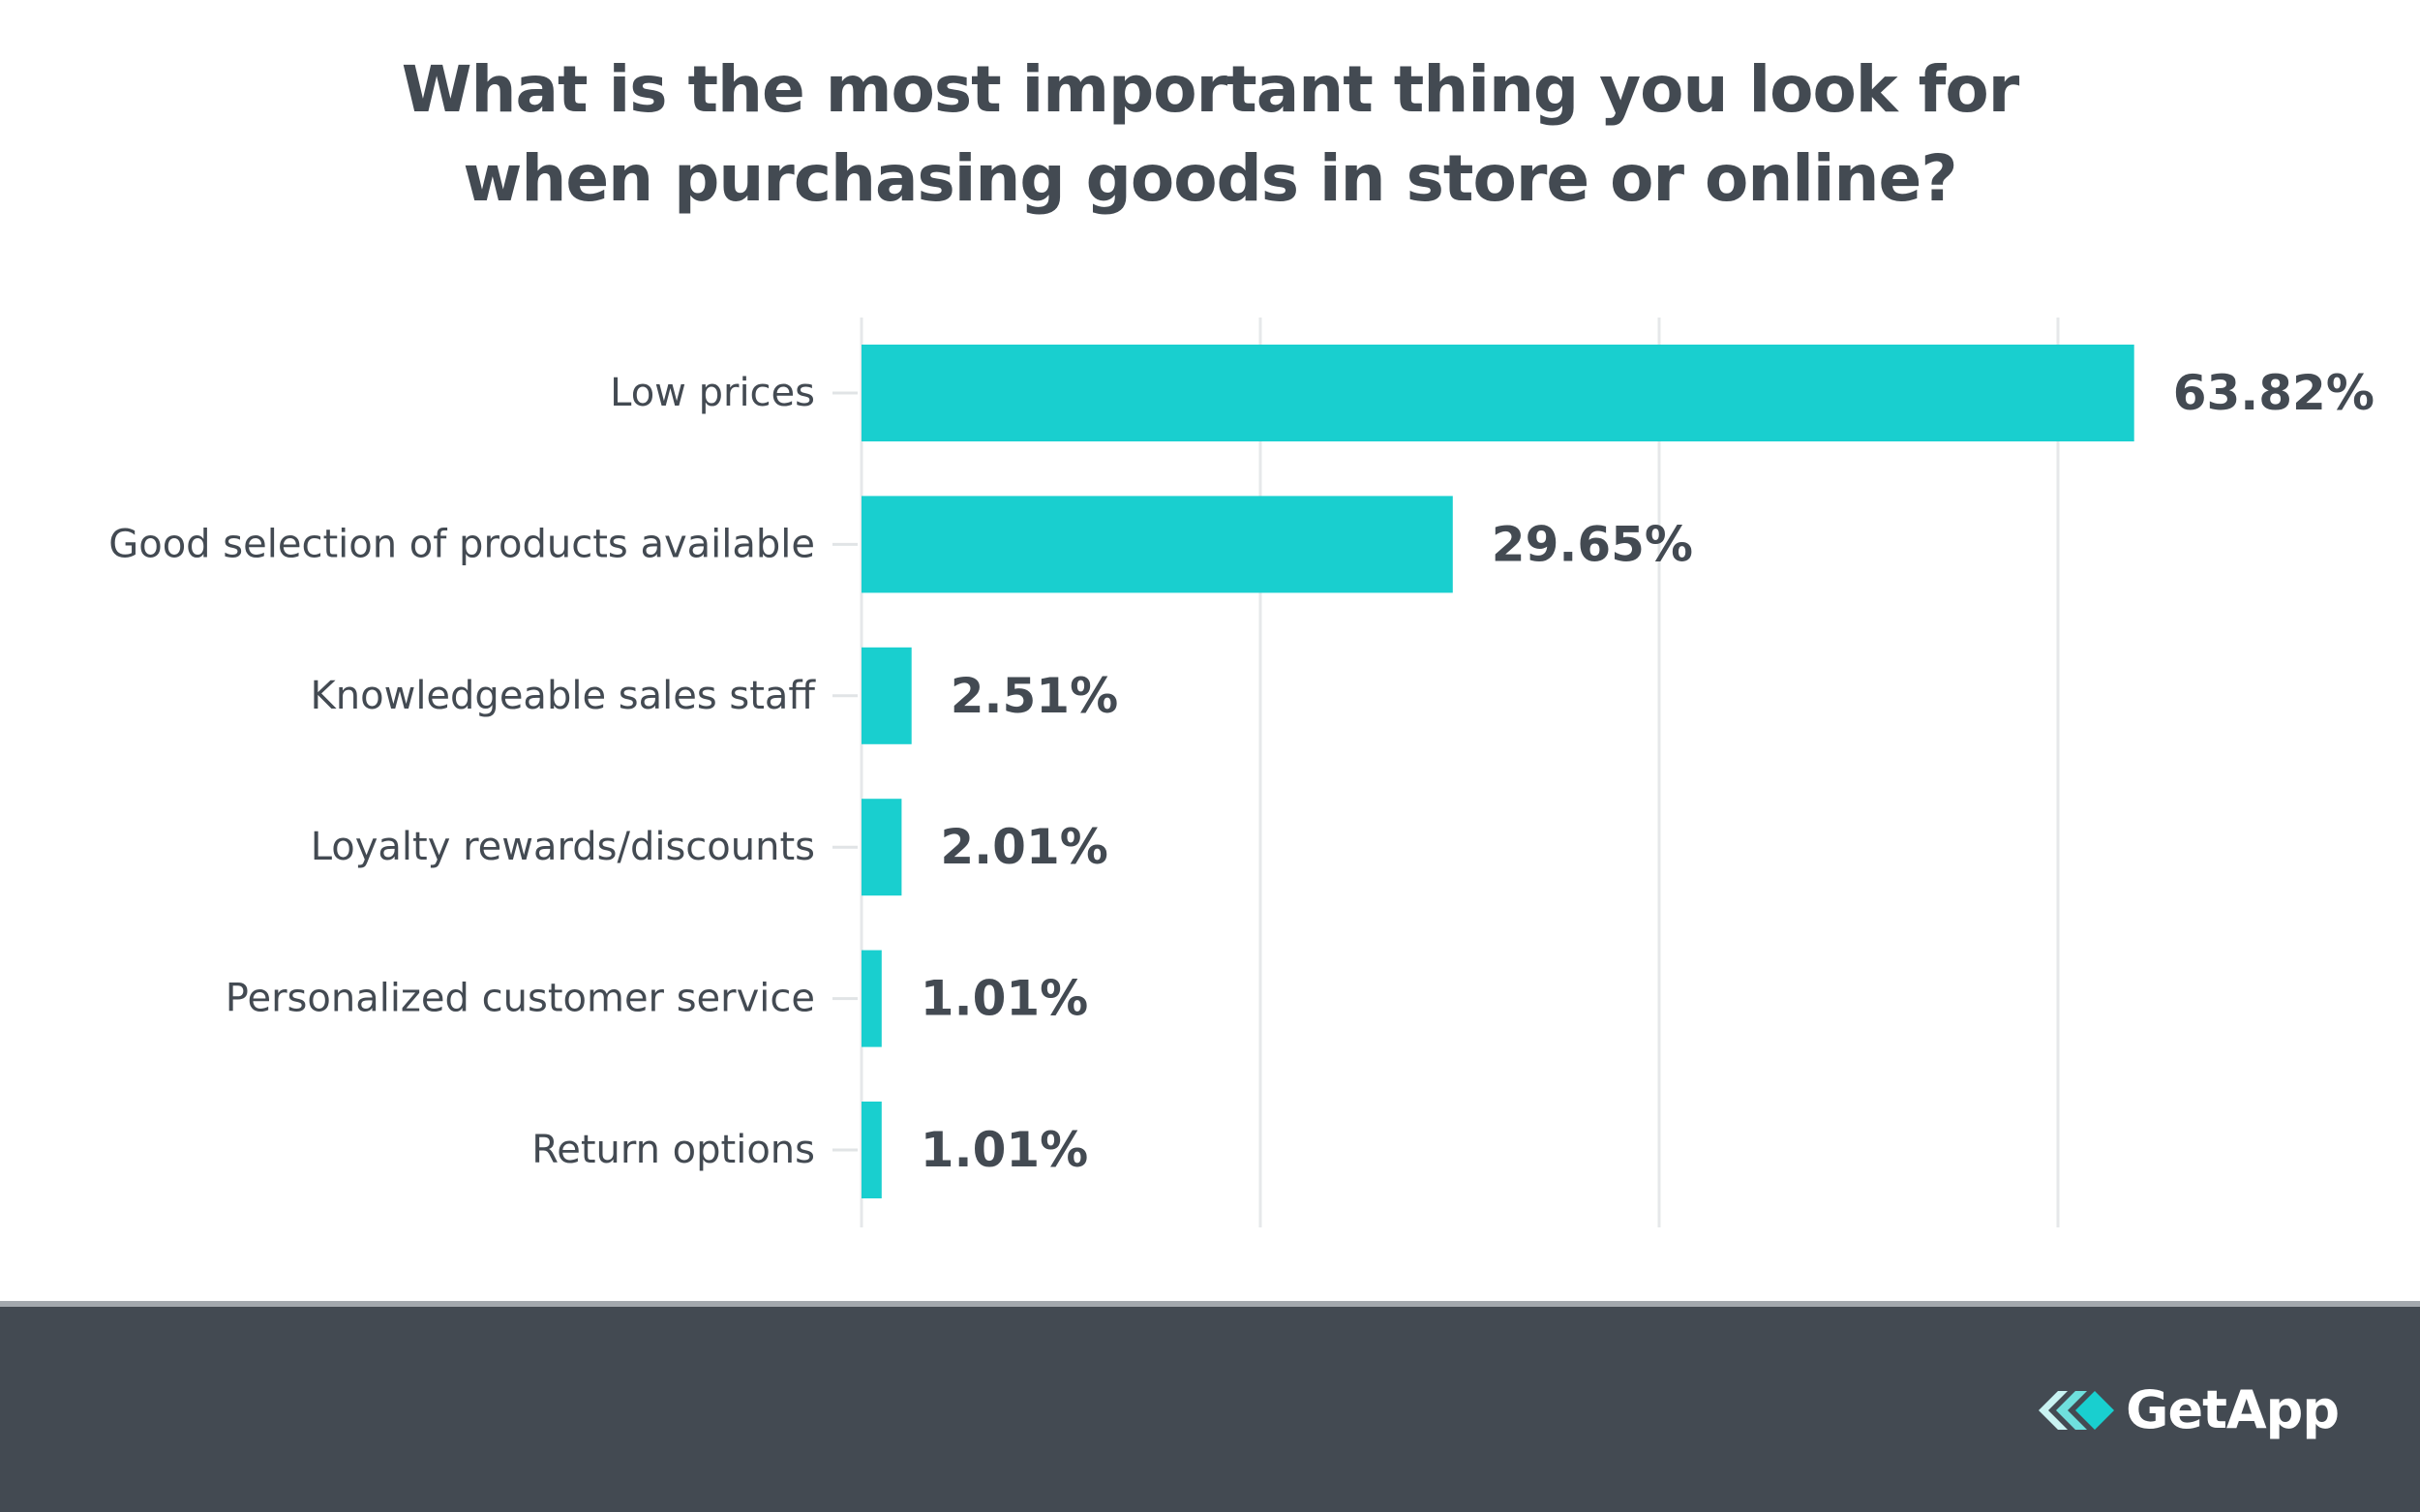  Describe the element at coordinates (563, 847) in the screenshot. I see `category-label: Loyalty rewards/discounts` at that location.